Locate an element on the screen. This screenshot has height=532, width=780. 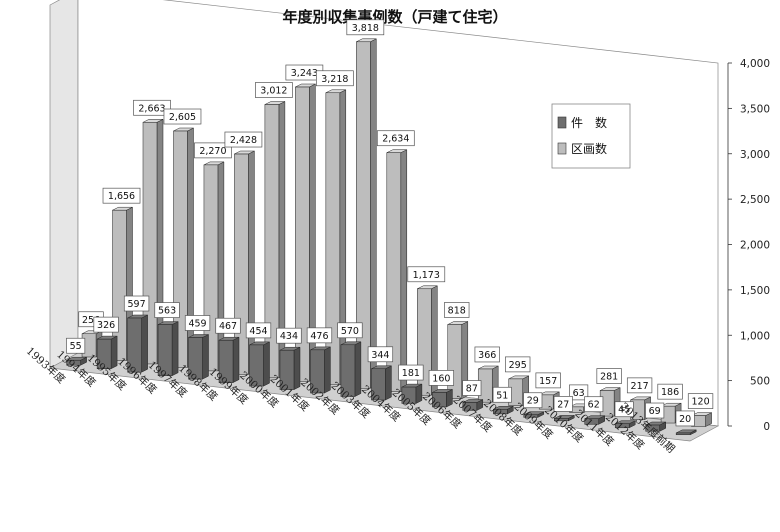
data-label-text: 217 is located at coordinates (640, 386).